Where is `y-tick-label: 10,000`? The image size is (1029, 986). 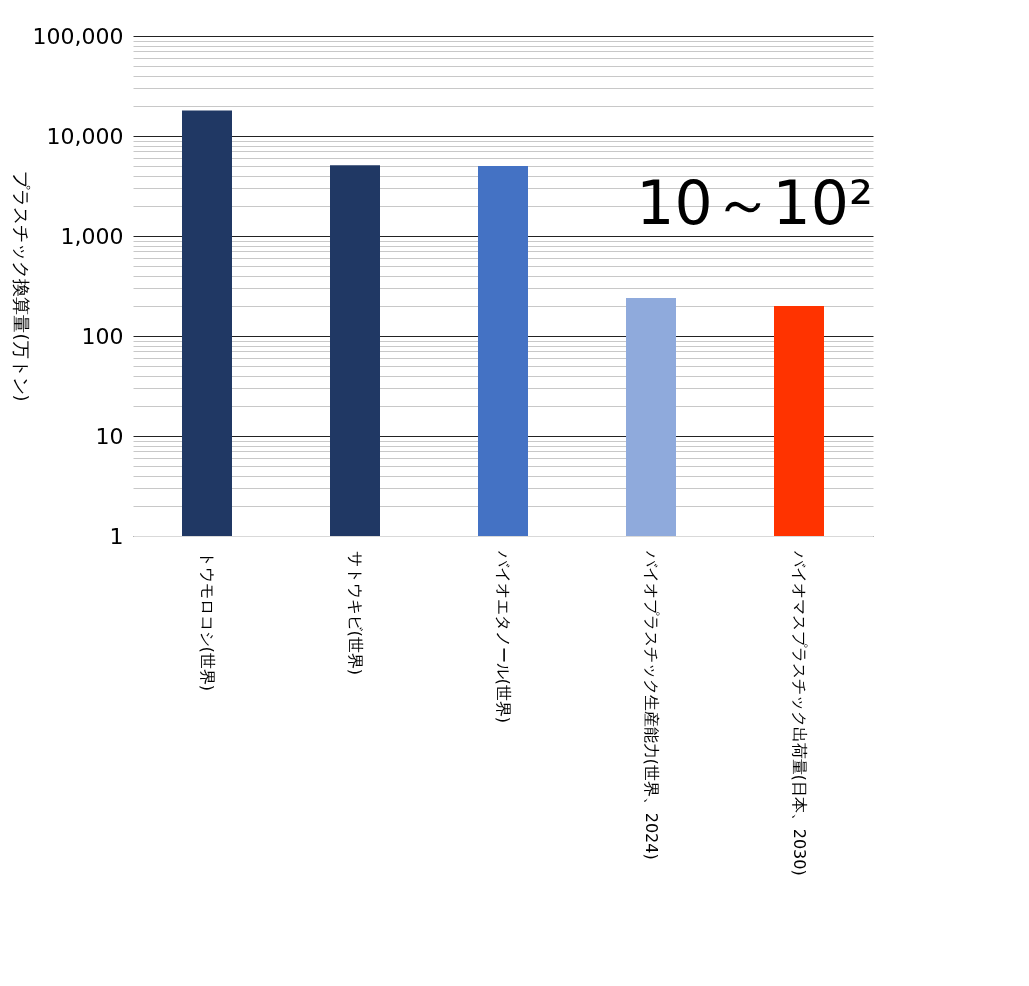 y-tick-label: 10,000 is located at coordinates (85, 136).